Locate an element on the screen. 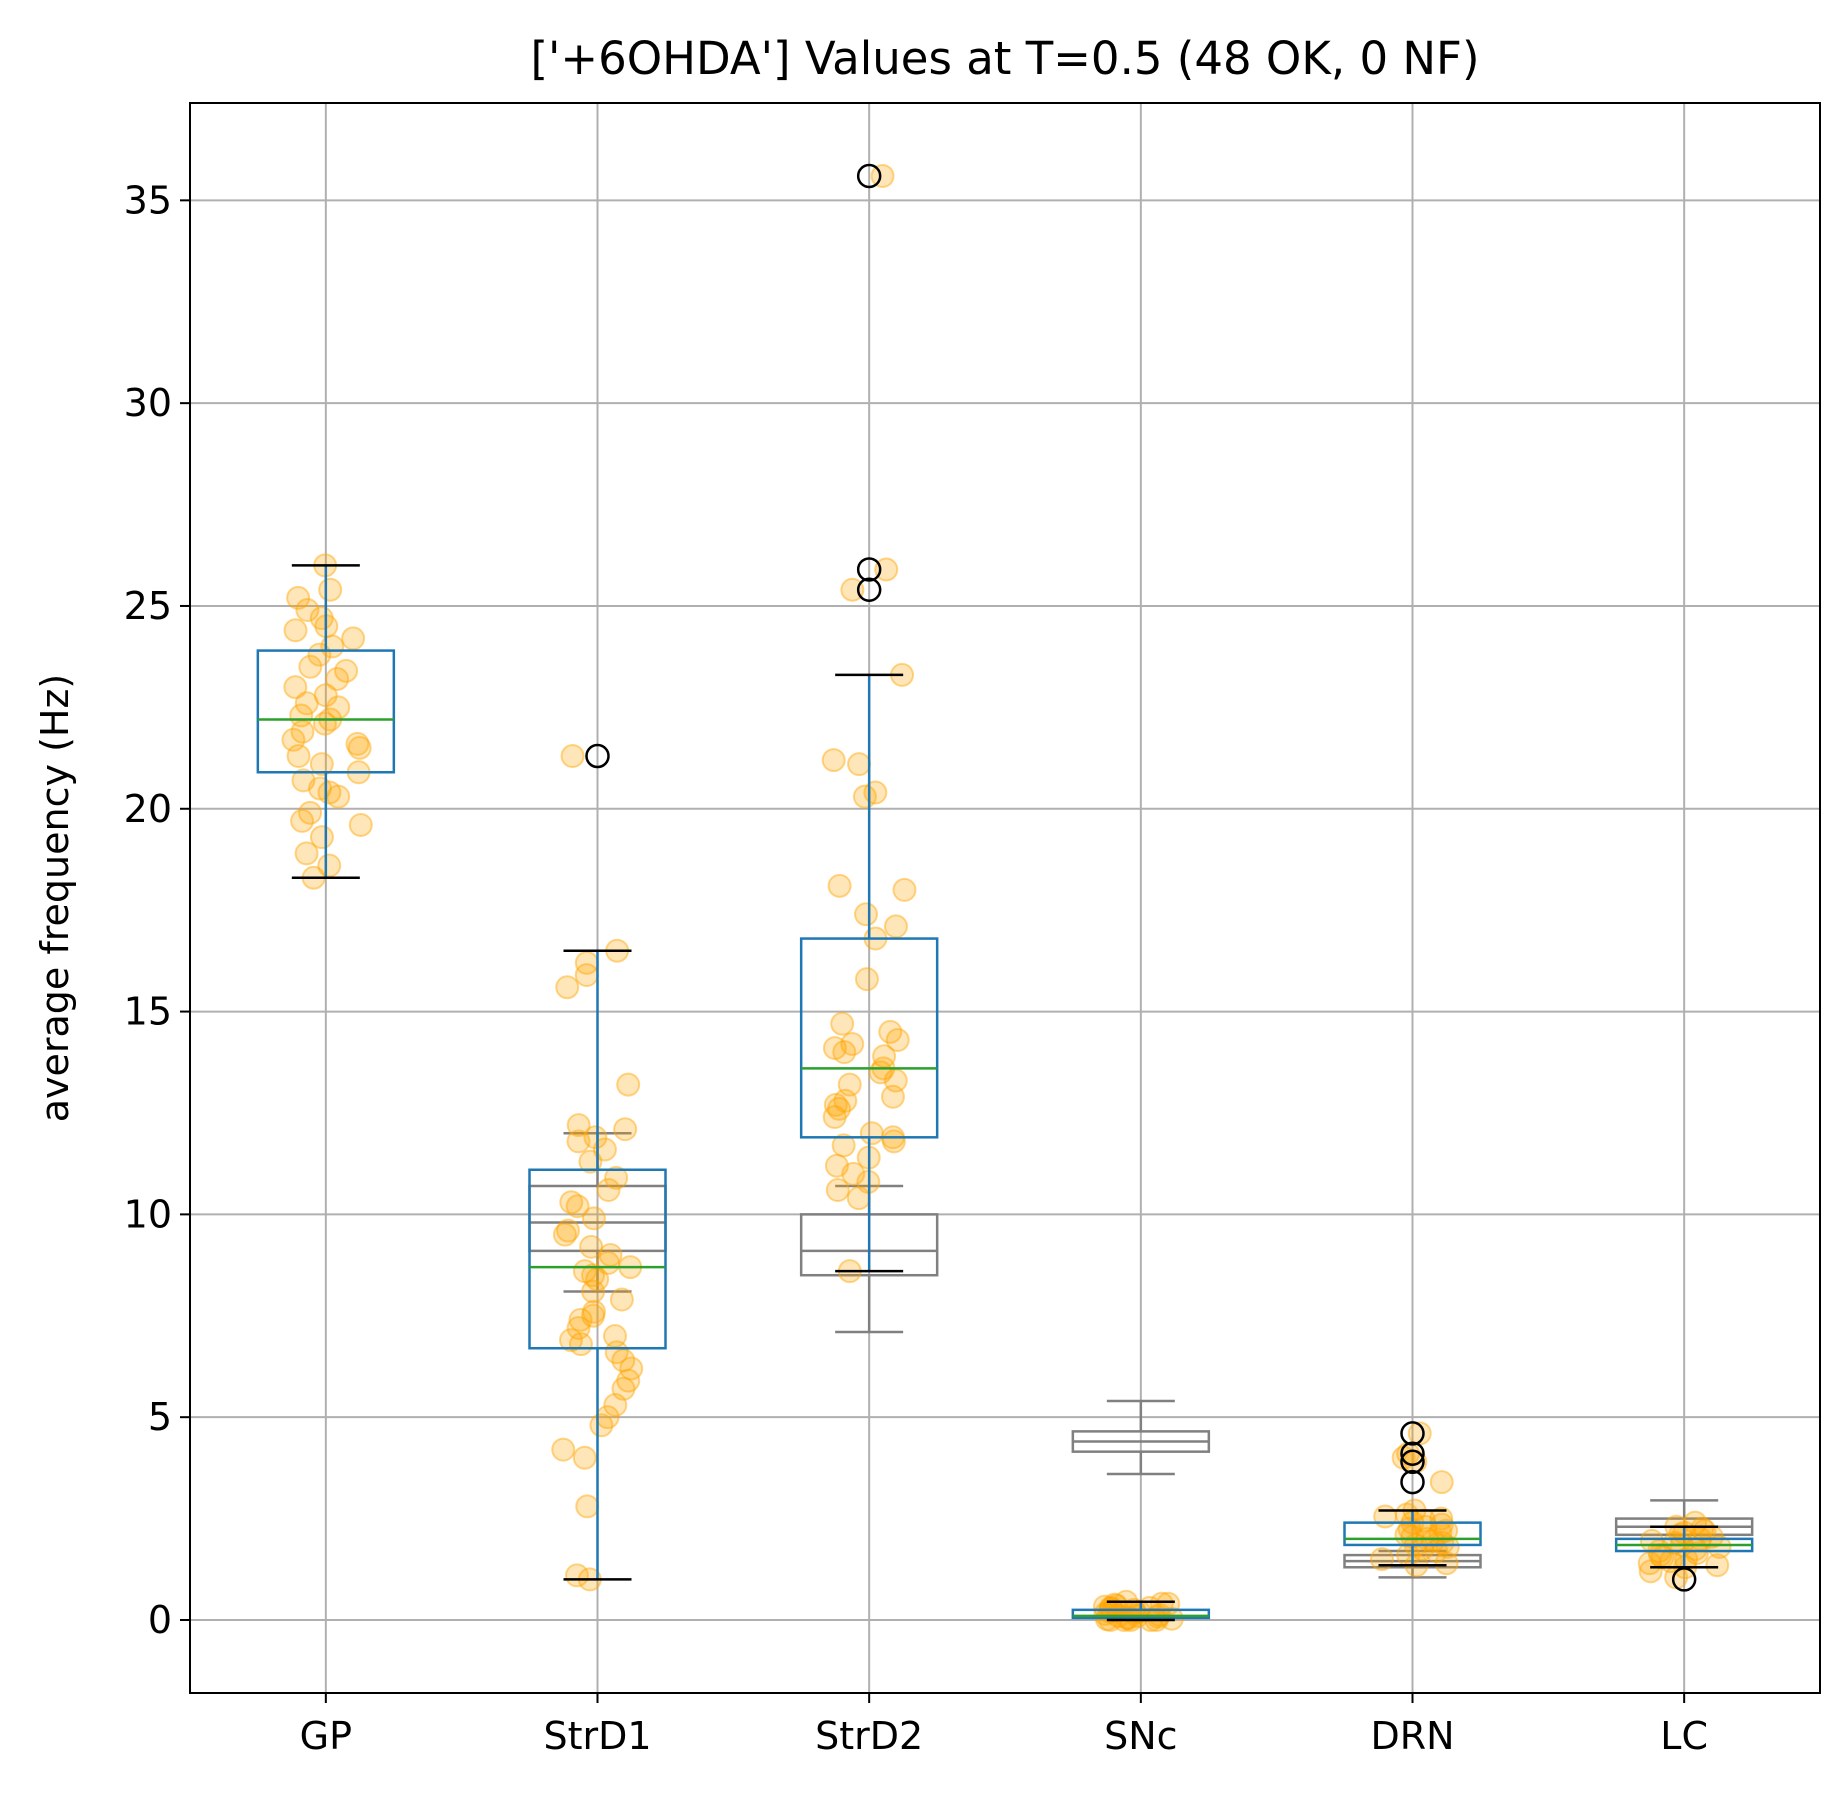 This screenshot has width=1845, height=1793. y-tick-label: 5 is located at coordinates (160, 1417).